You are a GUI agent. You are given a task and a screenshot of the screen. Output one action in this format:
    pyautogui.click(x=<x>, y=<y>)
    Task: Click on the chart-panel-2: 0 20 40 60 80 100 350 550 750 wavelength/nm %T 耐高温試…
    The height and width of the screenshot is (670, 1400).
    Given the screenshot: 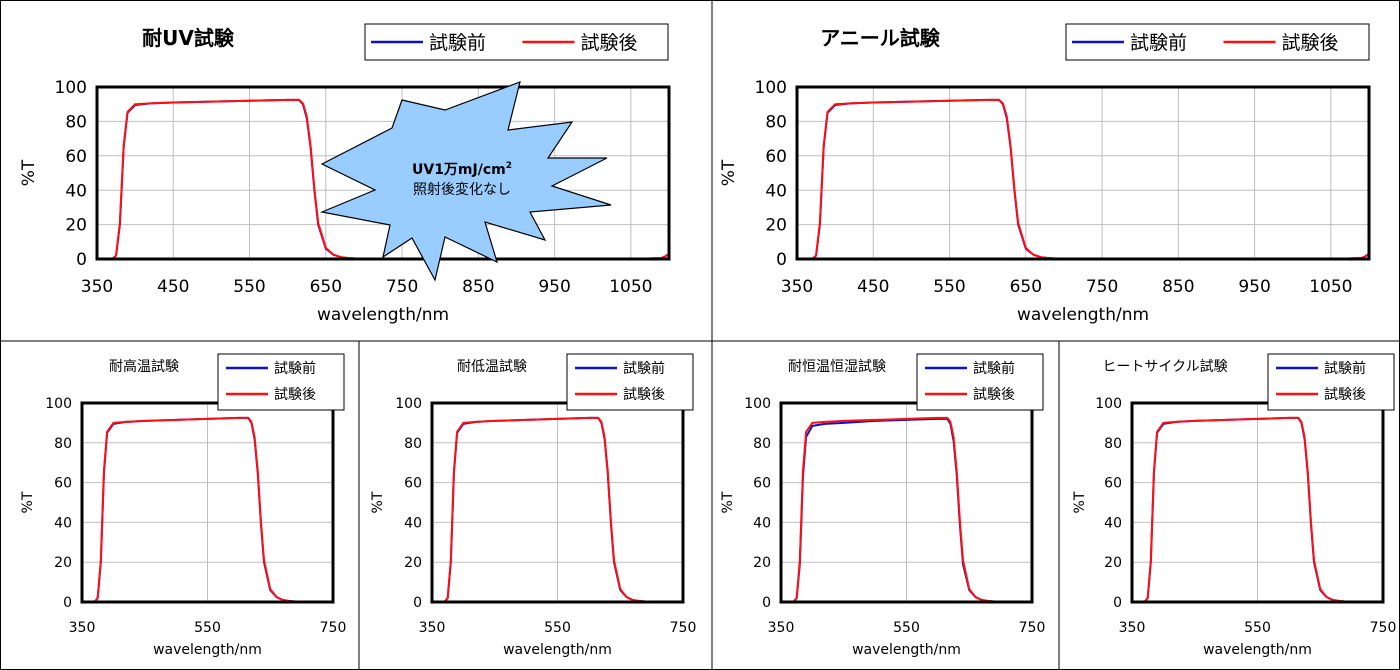 What is the action you would take?
    pyautogui.click(x=183, y=505)
    